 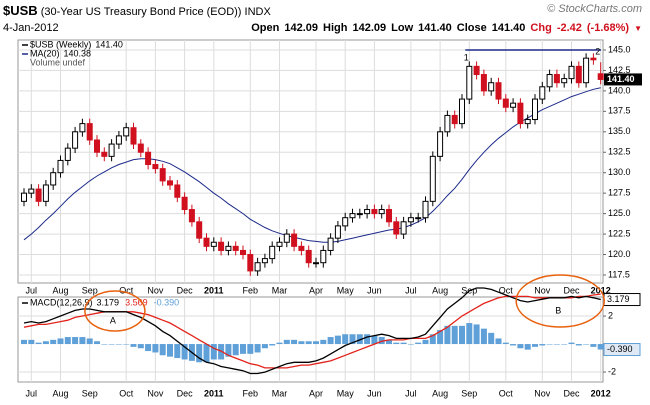 I want to click on source: © StockCharts.com, so click(x=594, y=9).